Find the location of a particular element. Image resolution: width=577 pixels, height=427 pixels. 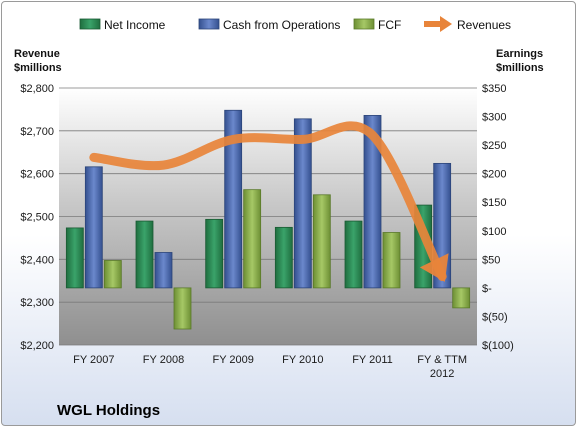

legend-label: FCF is located at coordinates (389, 25).